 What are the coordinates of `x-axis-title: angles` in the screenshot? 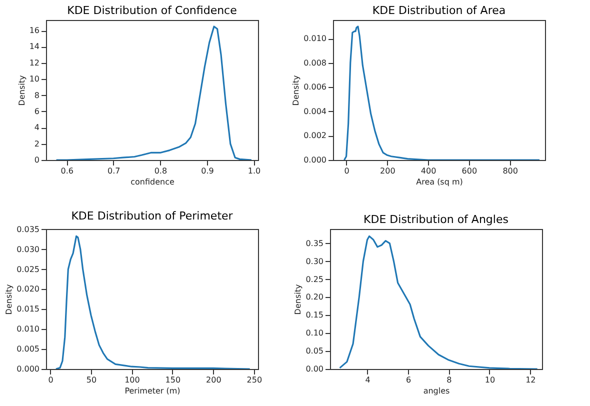 It's located at (436, 391).